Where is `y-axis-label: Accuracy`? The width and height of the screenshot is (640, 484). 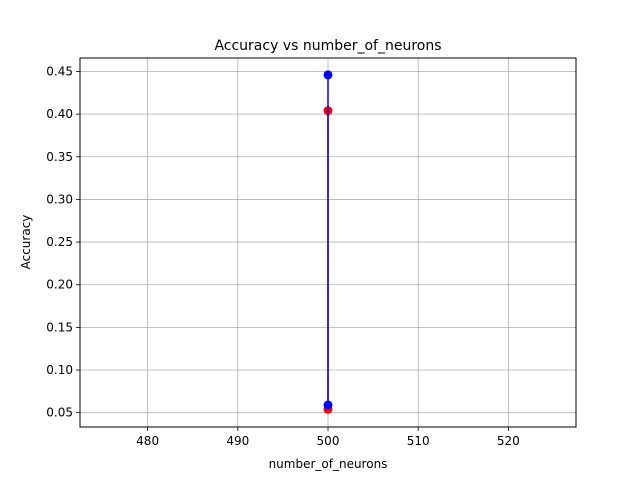 y-axis-label: Accuracy is located at coordinates (26, 242).